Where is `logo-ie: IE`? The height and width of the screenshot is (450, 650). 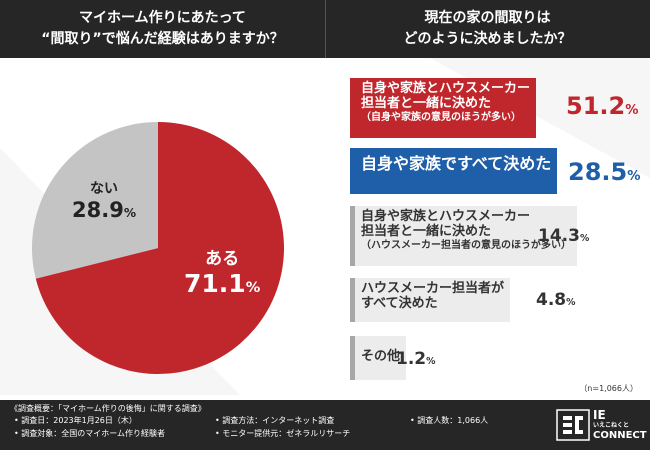 logo-ie: IE is located at coordinates (599, 415).